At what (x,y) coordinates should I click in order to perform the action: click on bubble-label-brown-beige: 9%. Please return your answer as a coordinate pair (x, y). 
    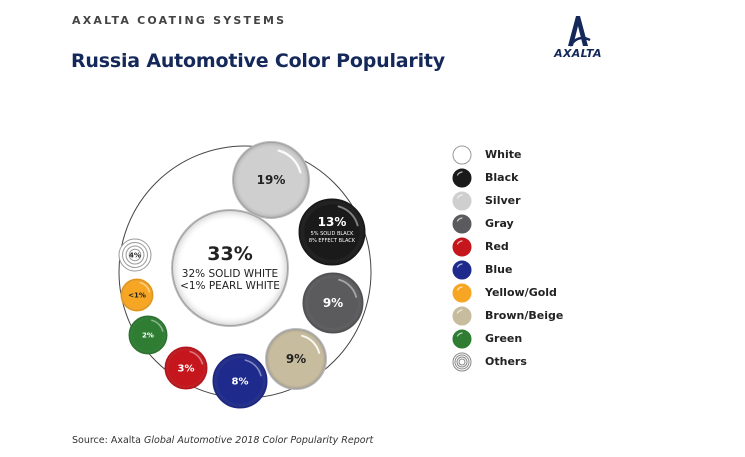
    Looking at the image, I should click on (296, 359).